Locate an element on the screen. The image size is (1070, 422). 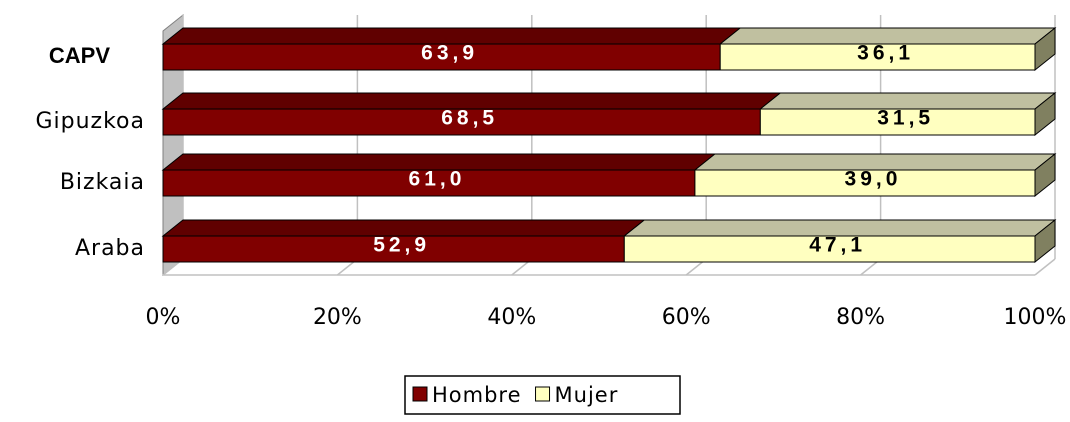
value-label: 39,0 is located at coordinates (873, 179).